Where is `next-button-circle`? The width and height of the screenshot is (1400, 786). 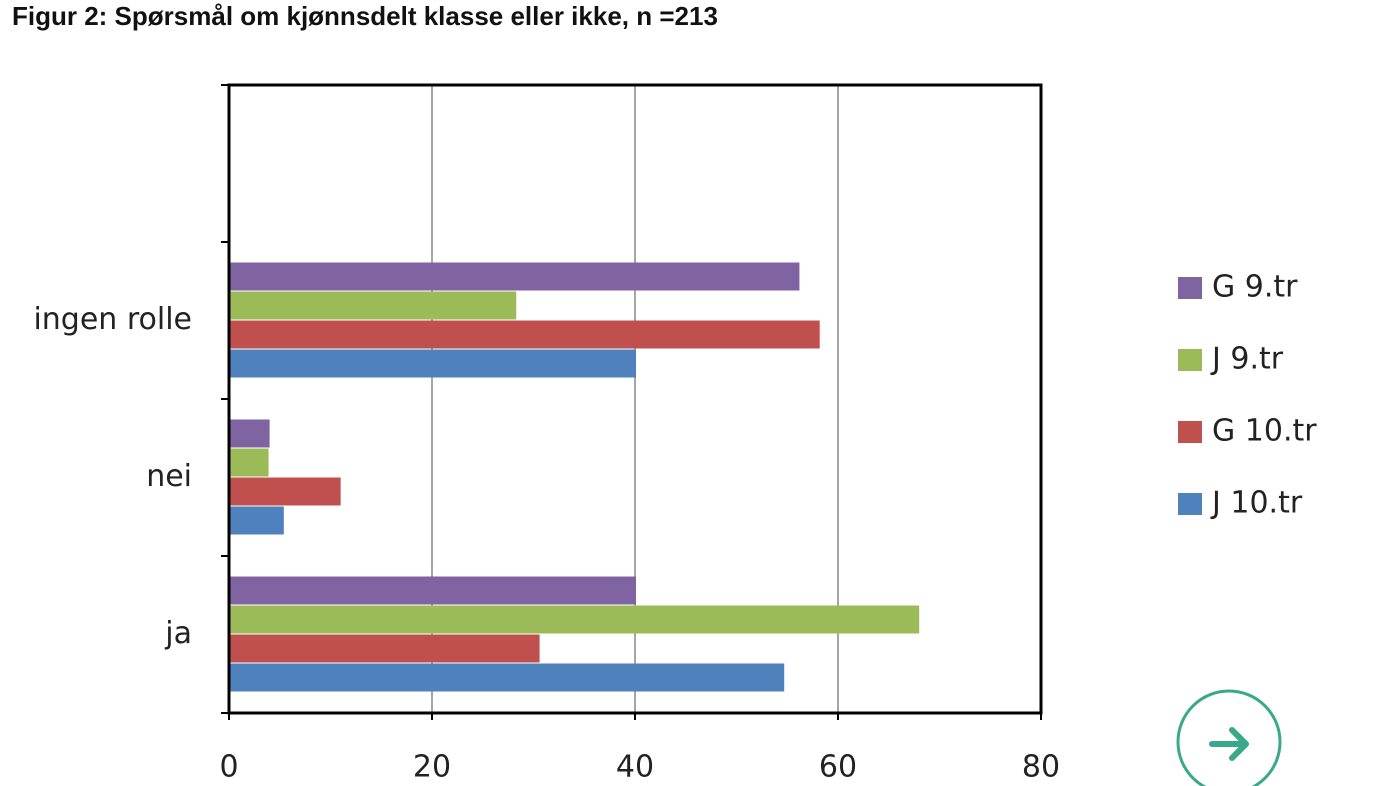 next-button-circle is located at coordinates (1229, 737).